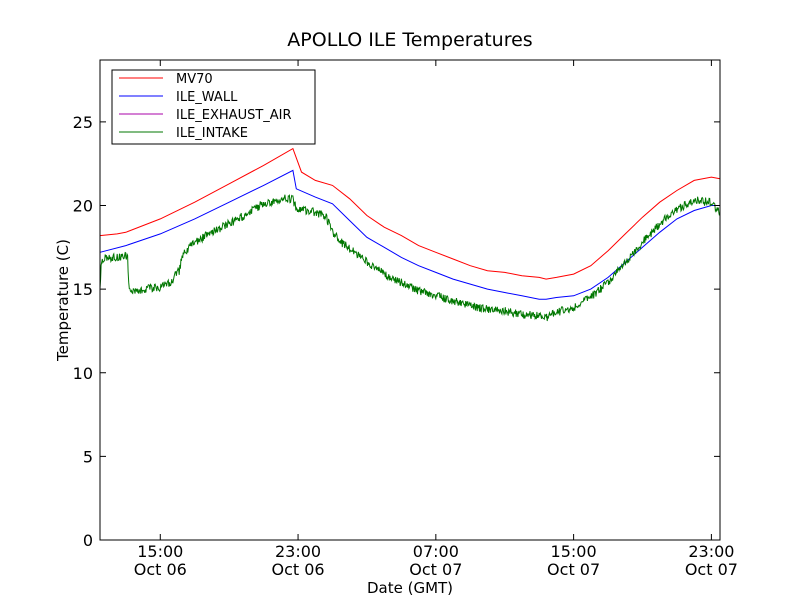 This screenshot has width=800, height=604. I want to click on legend-label-ile-exhaust-air: ILE_EXHAUST_AIR, so click(234, 115).